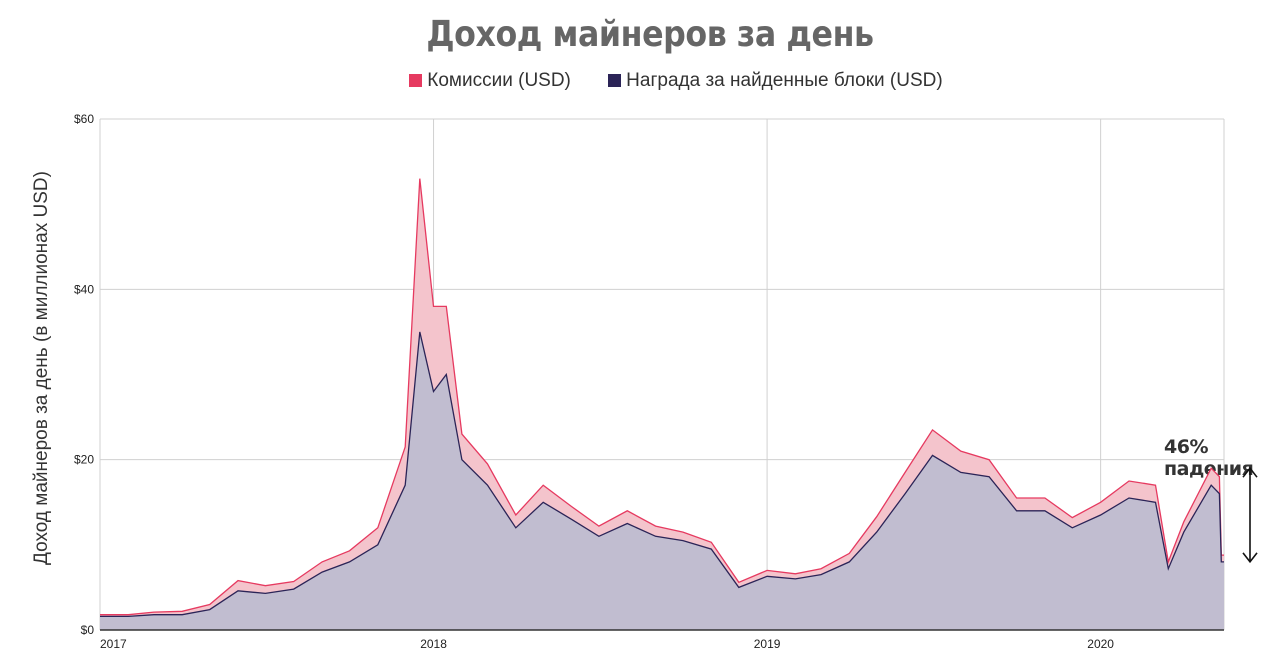 Image resolution: width=1280 pixels, height=670 pixels. I want to click on y-tick-label-2: $40, so click(84, 289).